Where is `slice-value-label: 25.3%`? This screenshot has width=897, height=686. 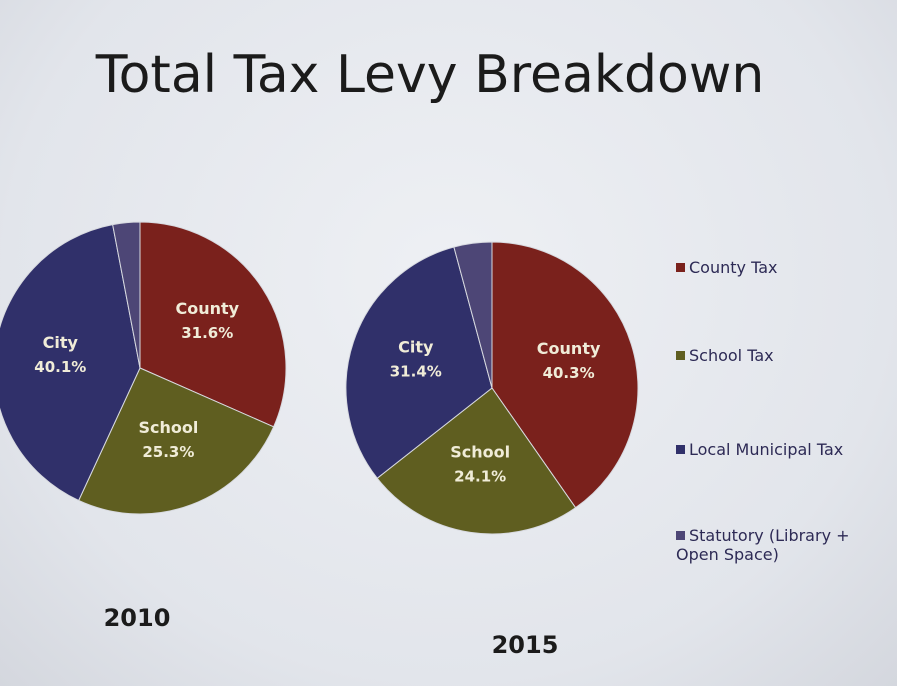 slice-value-label: 25.3% is located at coordinates (168, 452).